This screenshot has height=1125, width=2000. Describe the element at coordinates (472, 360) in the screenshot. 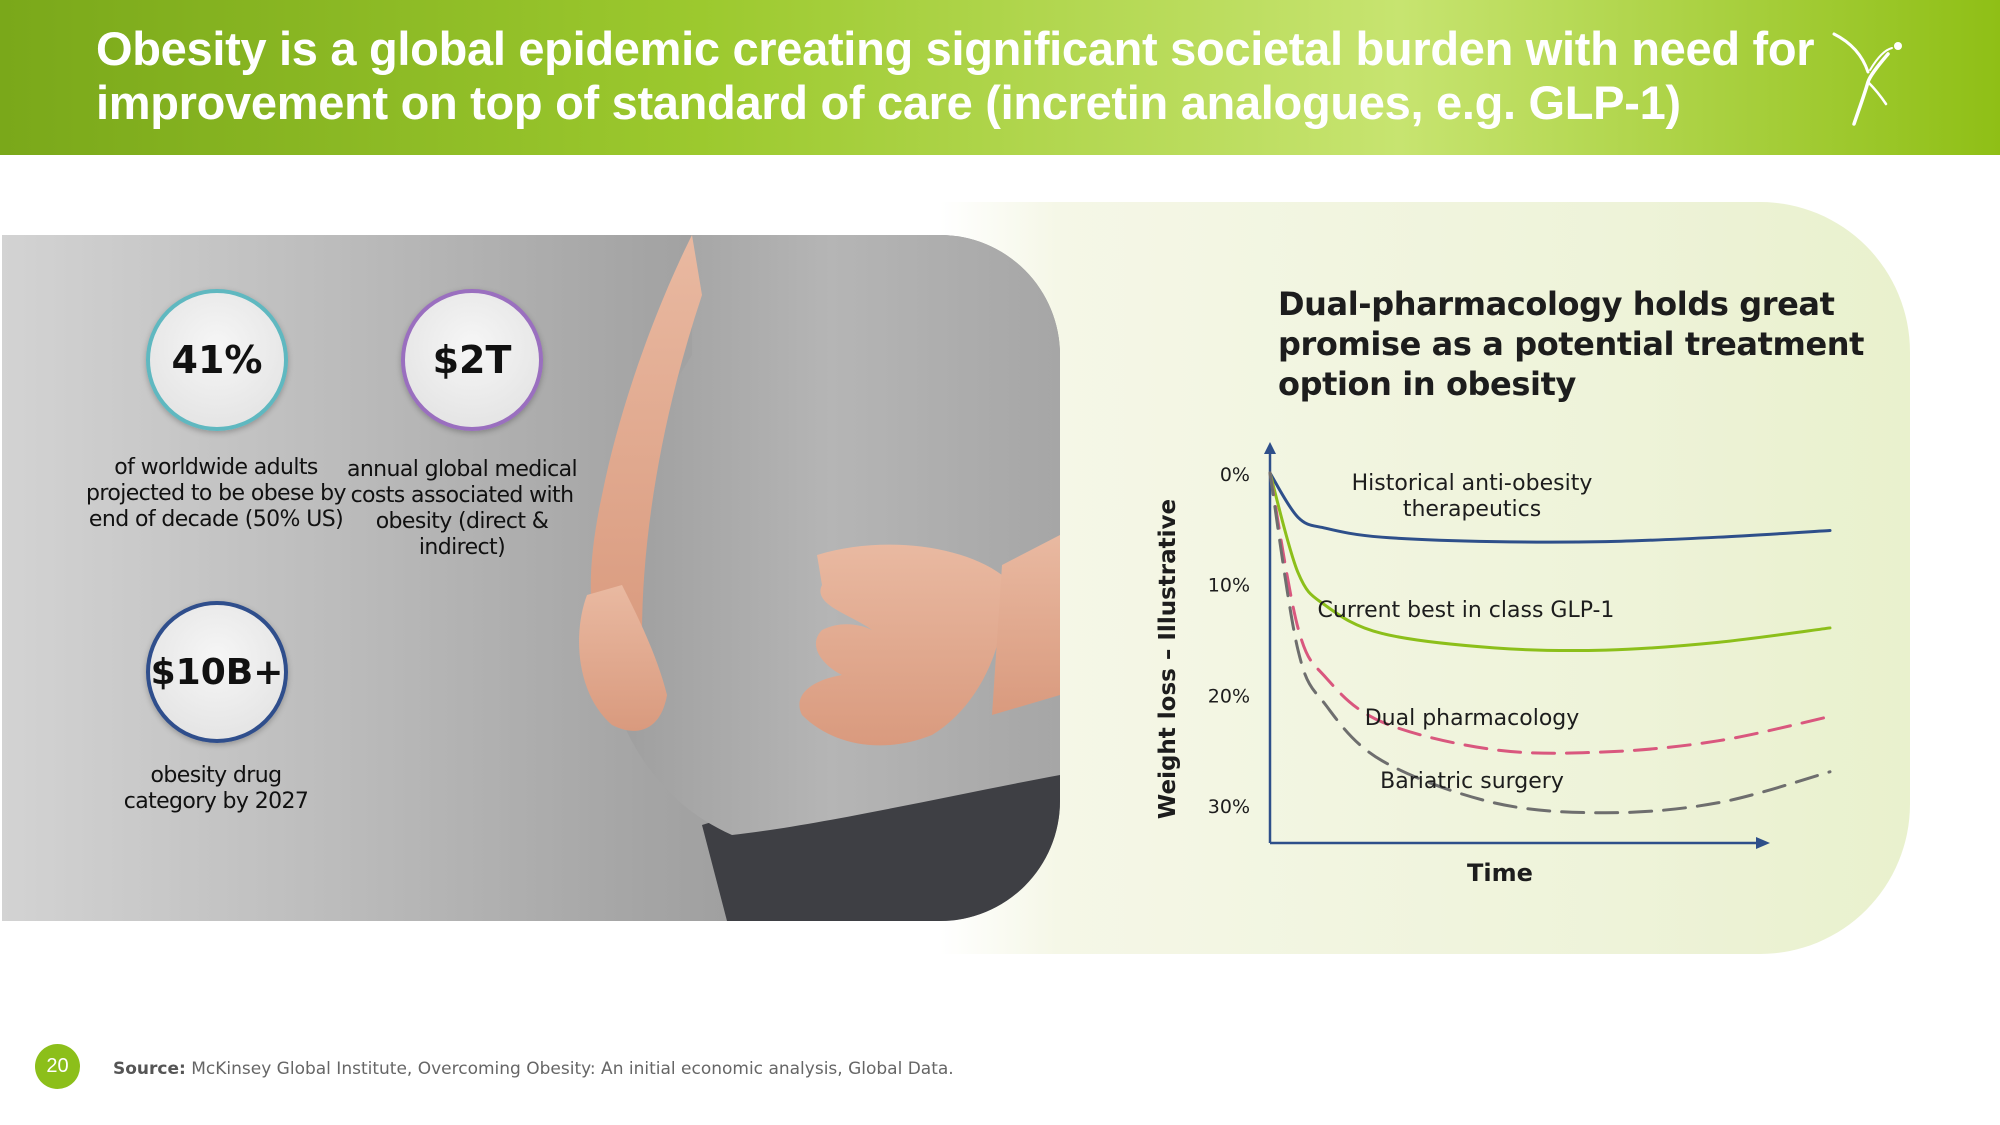

I see `stat-circle-costs: $2T` at that location.